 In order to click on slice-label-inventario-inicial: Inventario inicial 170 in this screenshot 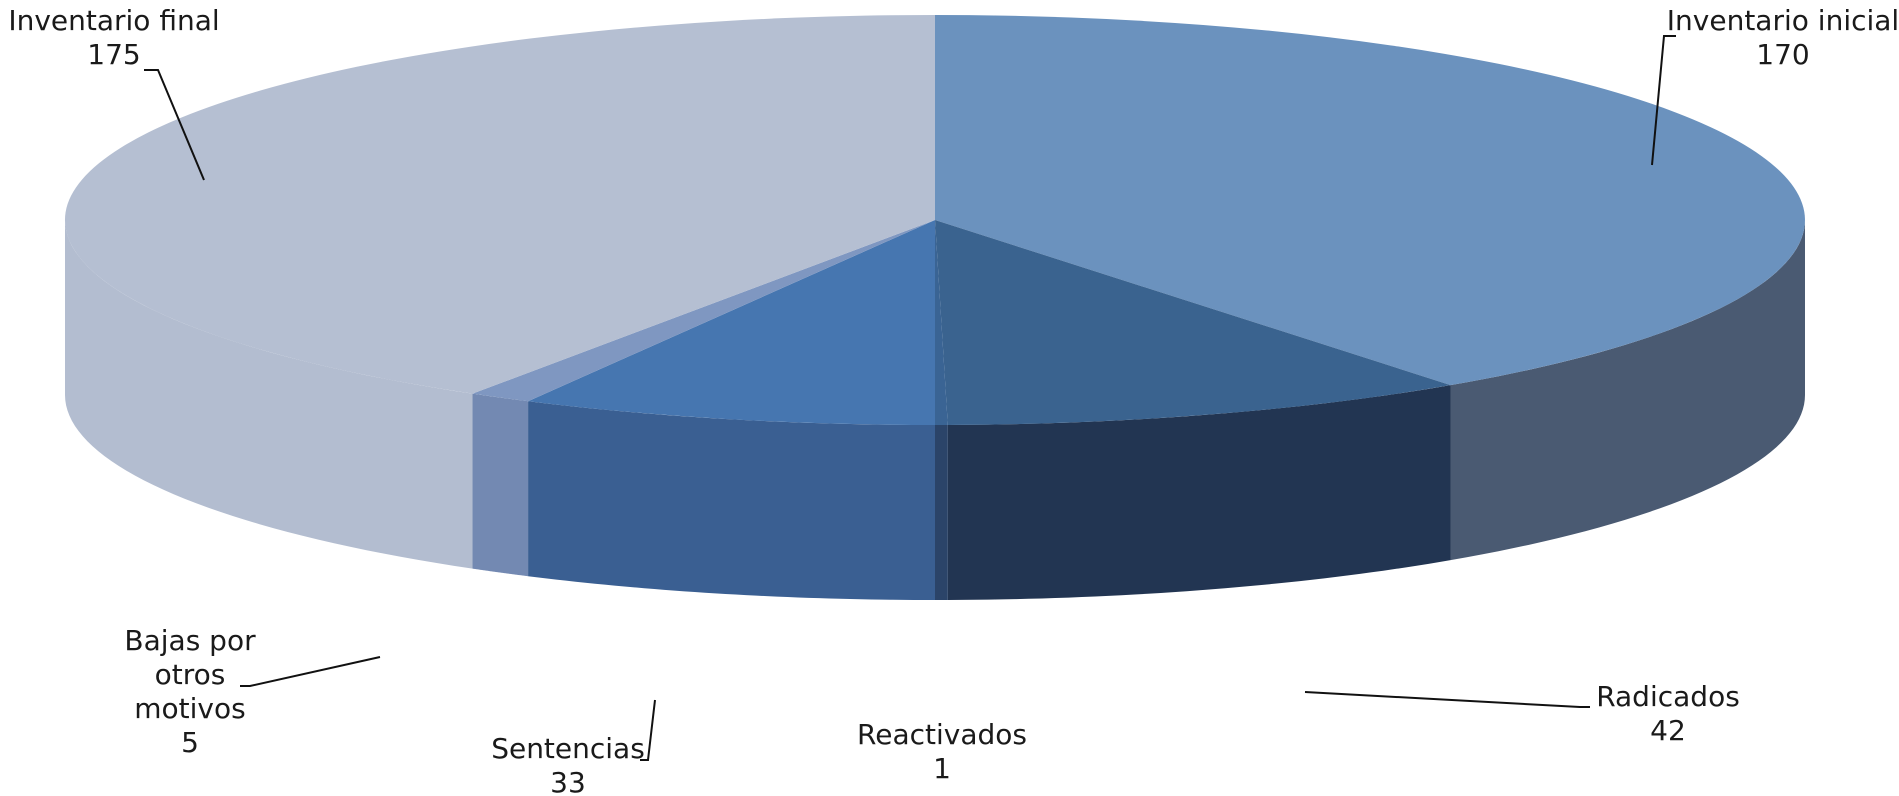, I will do `click(1783, 37)`.